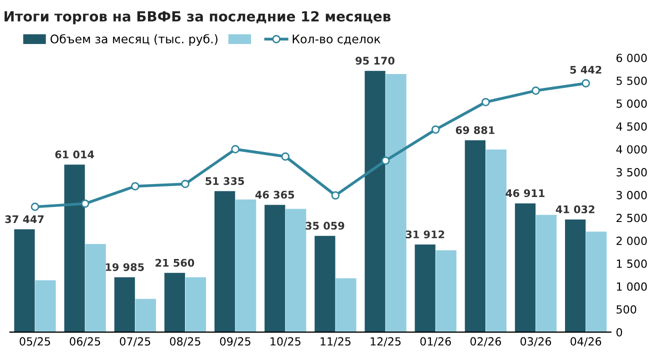 This screenshot has width=664, height=361. Describe the element at coordinates (35, 341) in the screenshot. I see `x-tick-label: 05/25` at that location.